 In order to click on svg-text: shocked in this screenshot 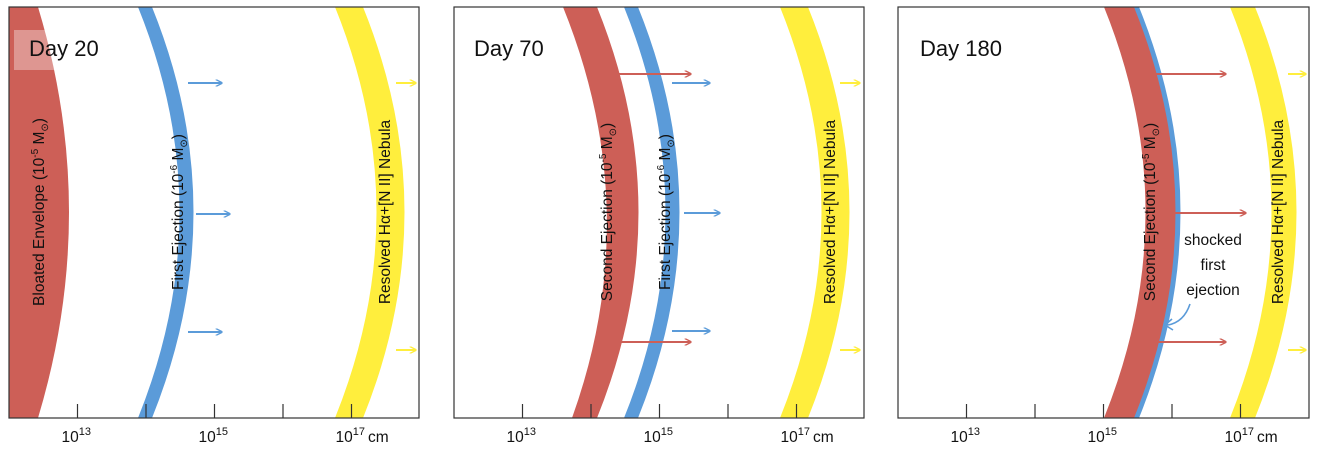, I will do `click(1213, 240)`.